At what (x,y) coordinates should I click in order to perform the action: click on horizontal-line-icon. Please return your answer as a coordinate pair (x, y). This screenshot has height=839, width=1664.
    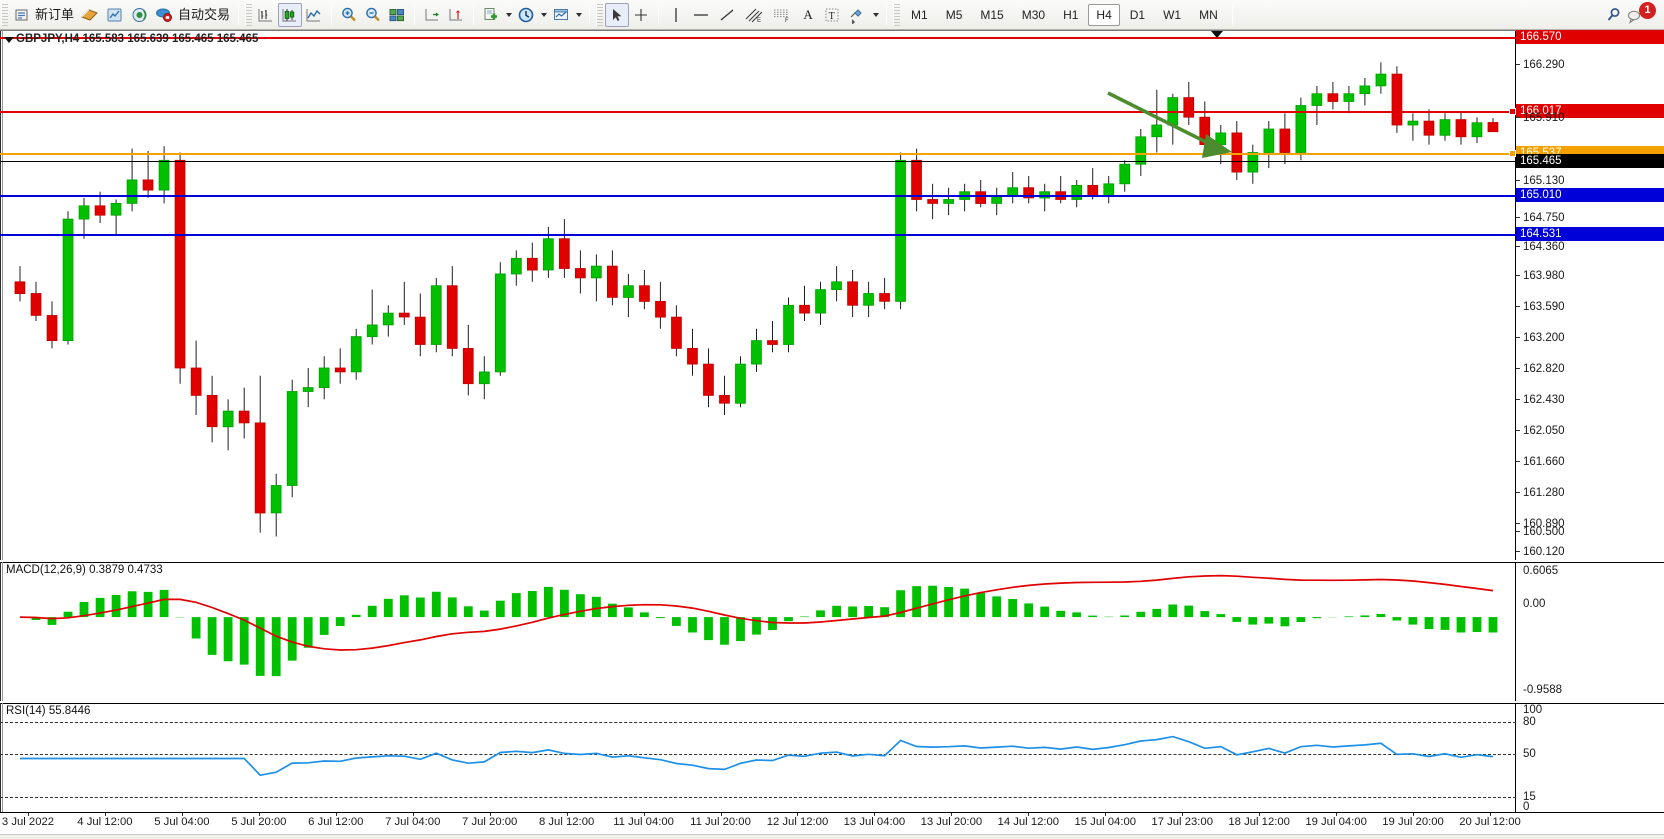
    Looking at the image, I should click on (701, 14).